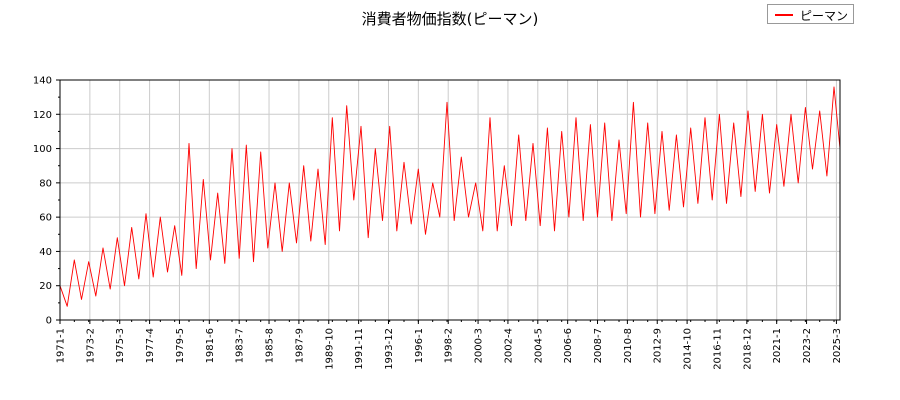  What do you see at coordinates (45, 286) in the screenshot?
I see `y-tick-label: 20` at bounding box center [45, 286].